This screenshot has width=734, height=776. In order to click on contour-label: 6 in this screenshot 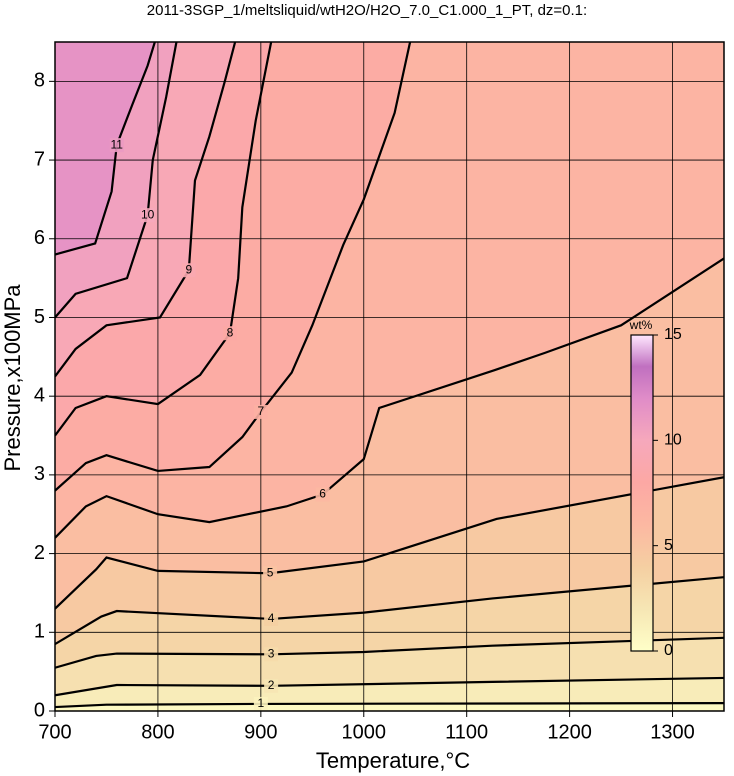, I will do `click(322, 494)`.